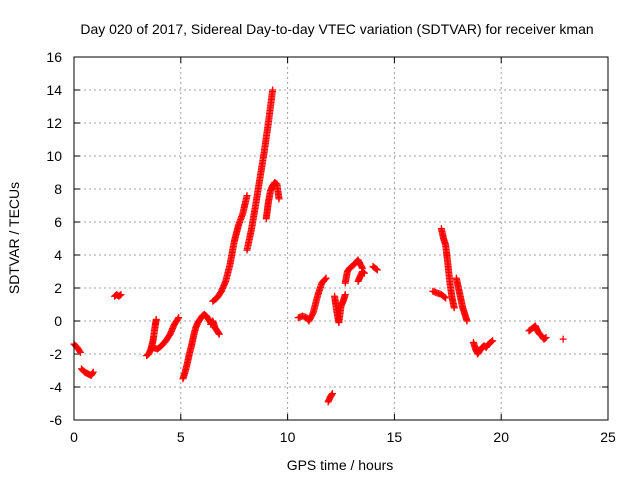 This screenshot has height=480, width=640. I want to click on y-tick-label: -6, so click(56, 420).